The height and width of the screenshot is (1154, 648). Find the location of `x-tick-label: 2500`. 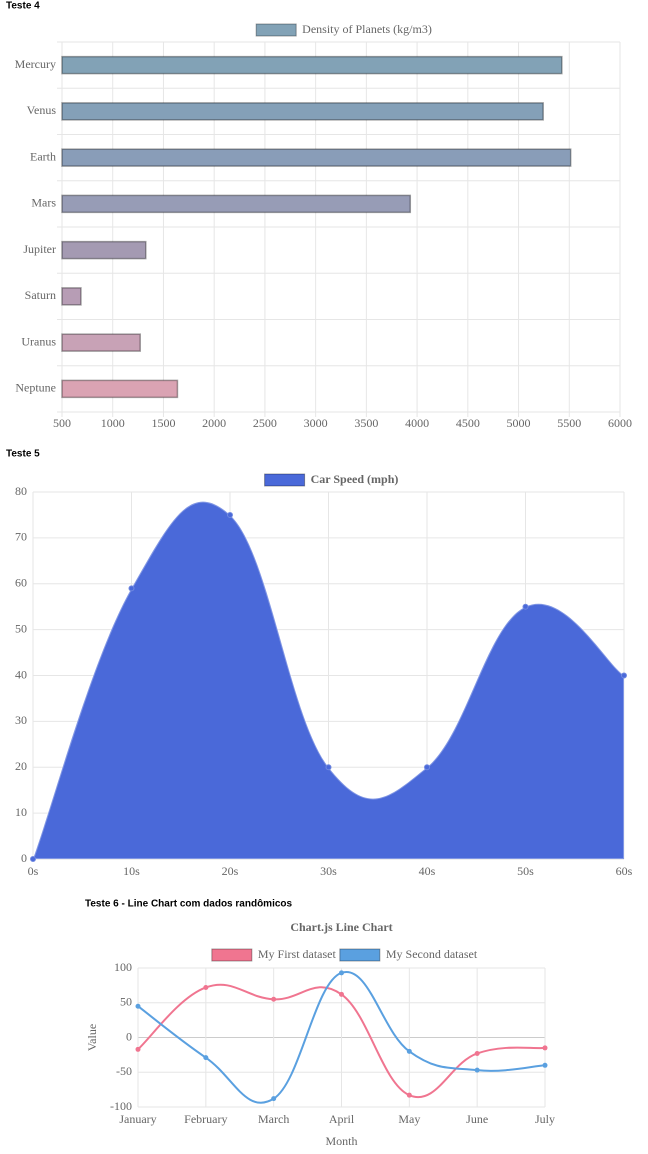

x-tick-label: 2500 is located at coordinates (265, 423).